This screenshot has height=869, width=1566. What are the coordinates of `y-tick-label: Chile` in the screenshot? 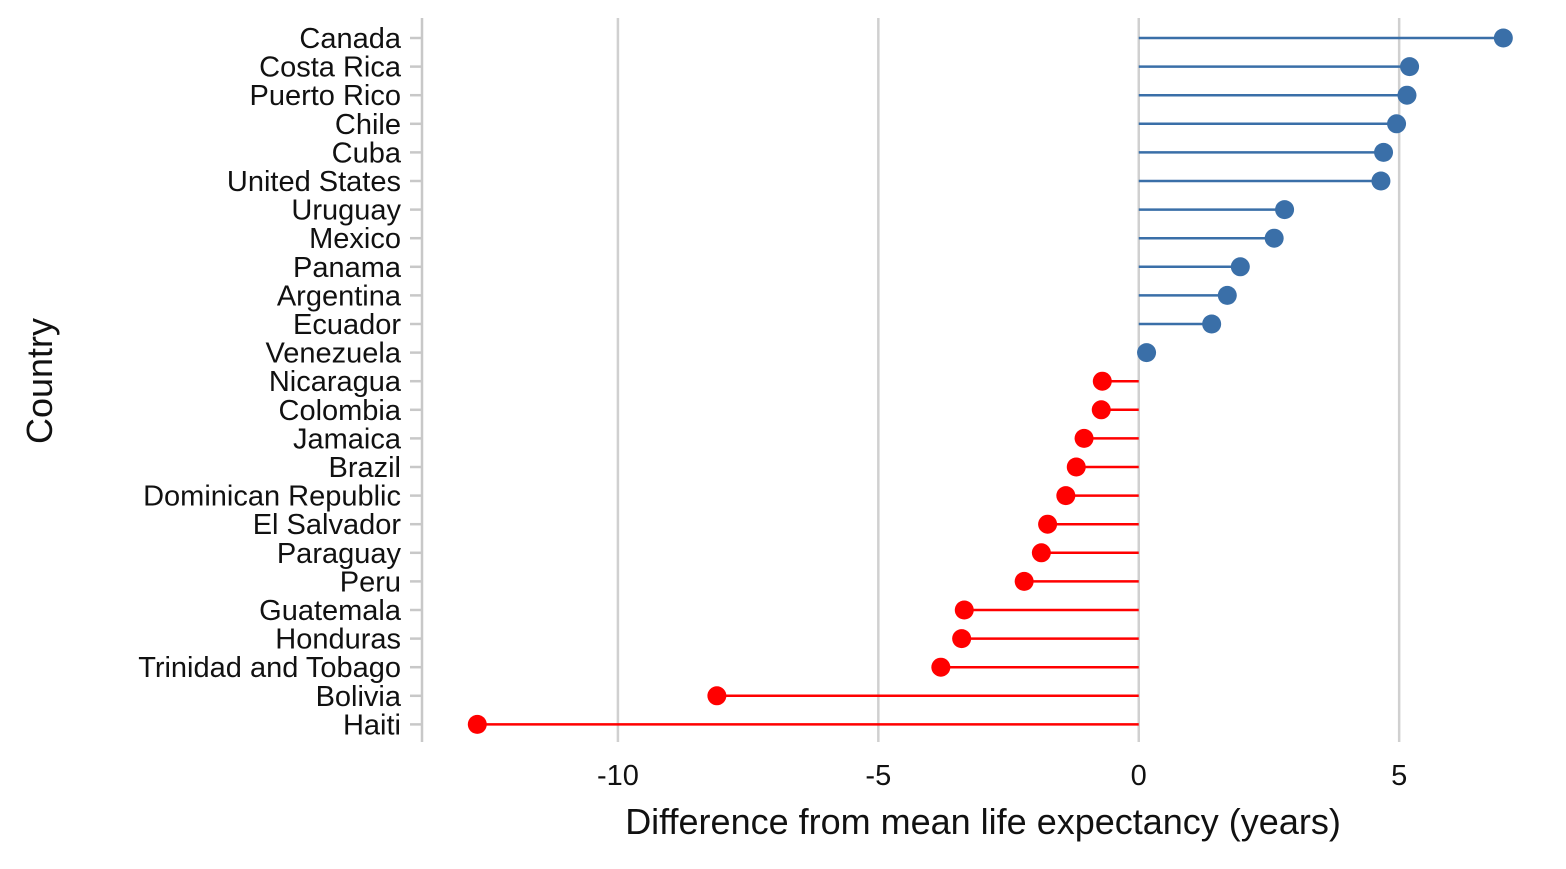 It's located at (368, 125).